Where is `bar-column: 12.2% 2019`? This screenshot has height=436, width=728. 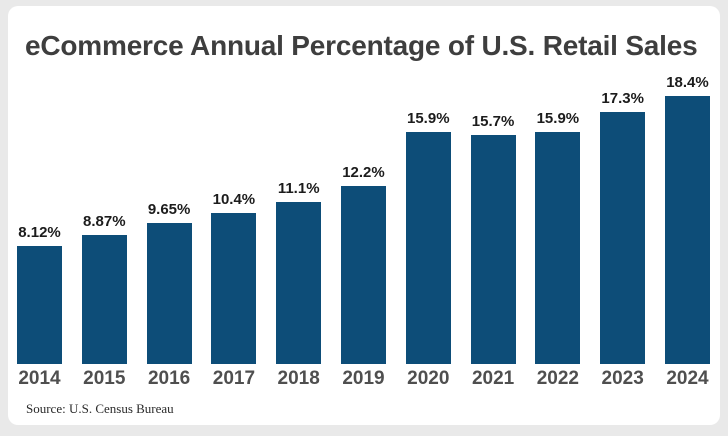
bar-column: 12.2% 2019 is located at coordinates (363, 276).